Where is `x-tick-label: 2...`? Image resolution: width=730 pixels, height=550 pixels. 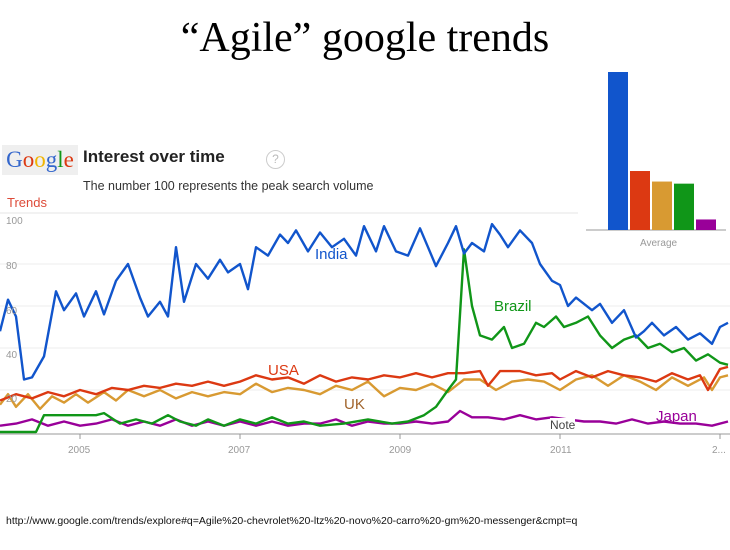 x-tick-label: 2... is located at coordinates (719, 450).